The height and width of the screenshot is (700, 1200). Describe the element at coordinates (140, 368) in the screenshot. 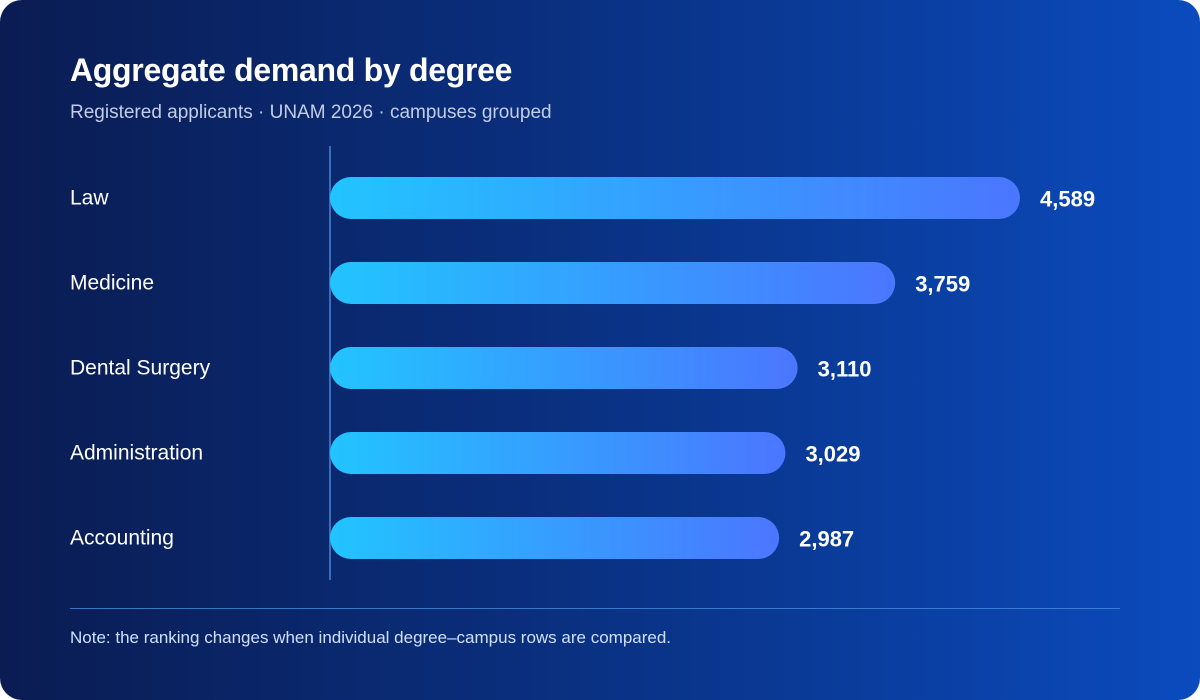

I see `category-label: Dental Surgery` at that location.